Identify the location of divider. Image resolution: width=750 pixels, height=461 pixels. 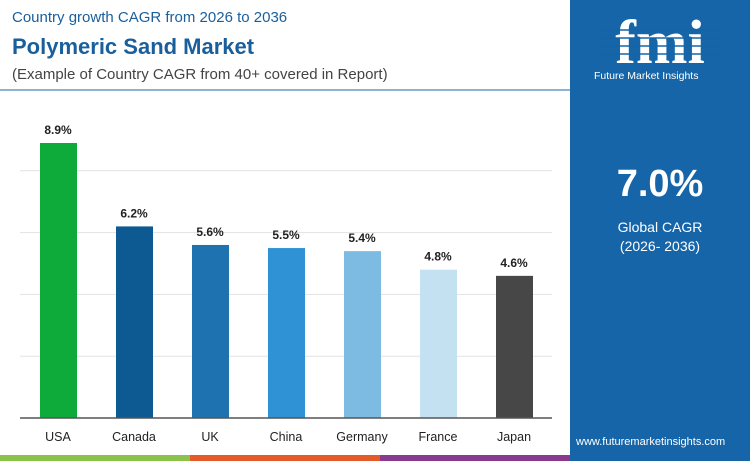
(285, 90).